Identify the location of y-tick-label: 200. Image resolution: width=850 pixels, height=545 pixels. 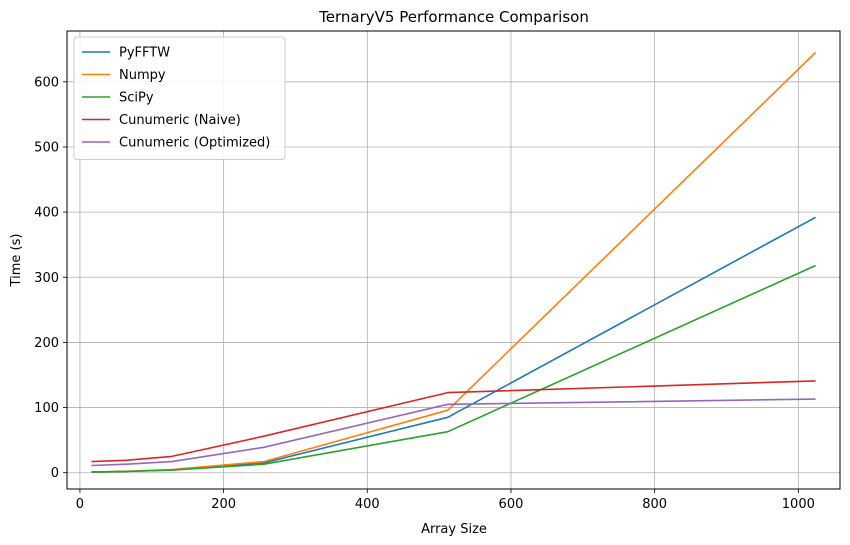
(46, 343).